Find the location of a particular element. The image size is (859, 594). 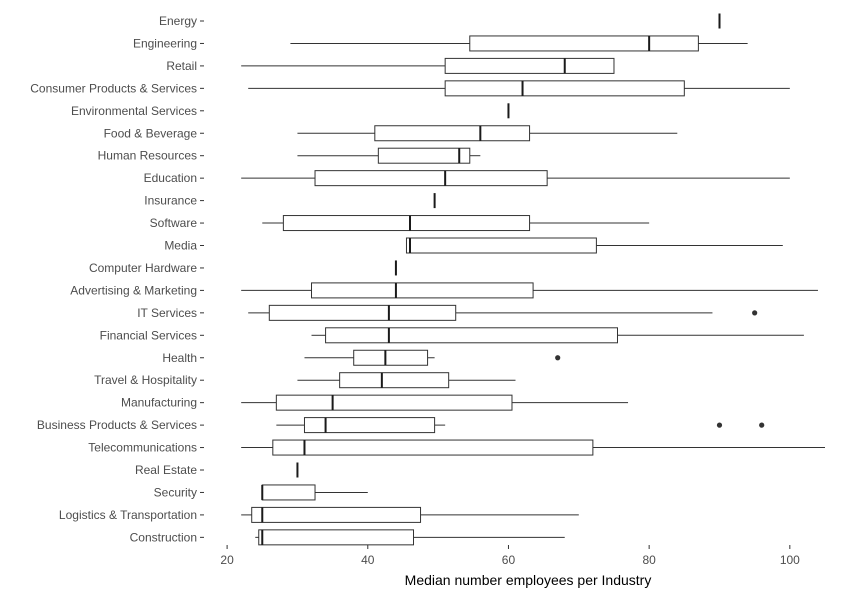

x-tick-label: 20 is located at coordinates (227, 560).